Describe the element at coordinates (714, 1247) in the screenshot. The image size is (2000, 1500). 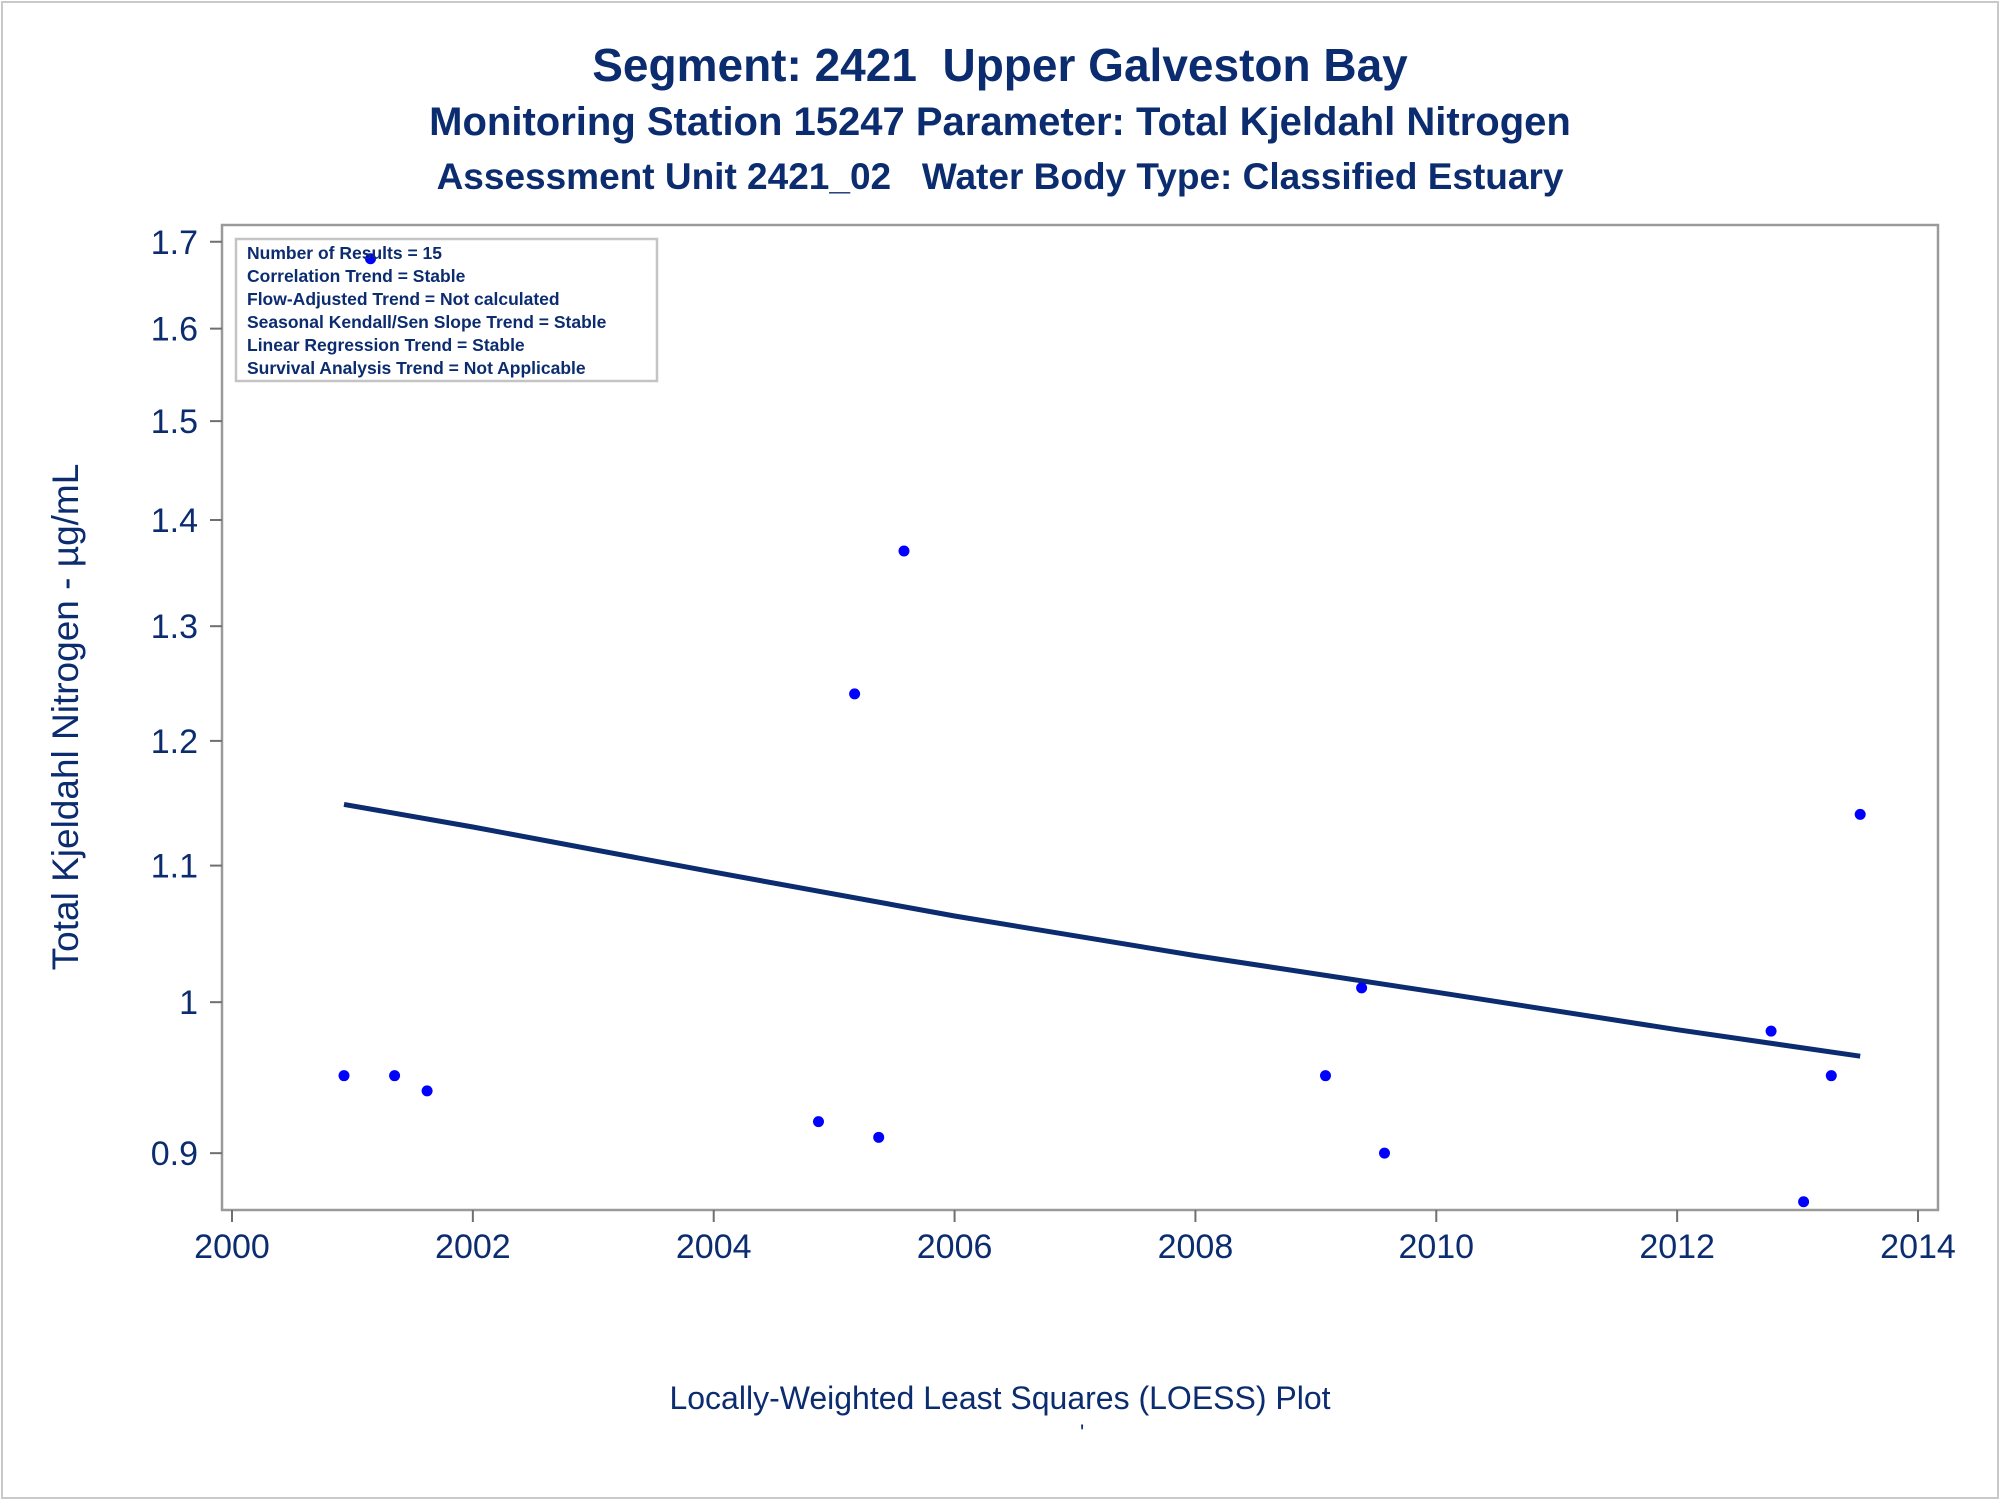
I see `x-tick-label: 2004` at that location.